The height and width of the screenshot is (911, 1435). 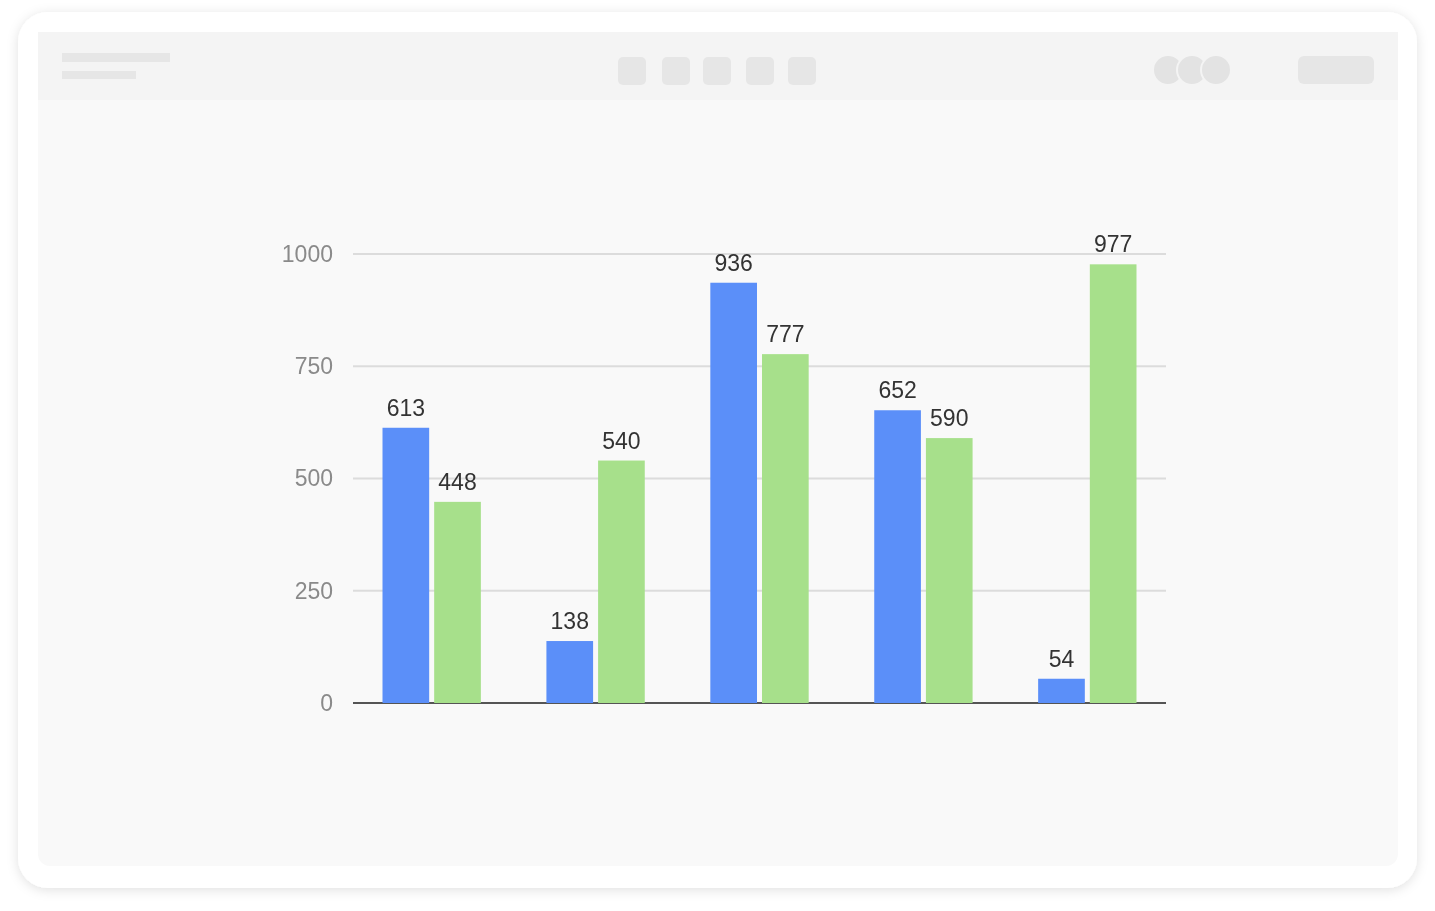 What do you see at coordinates (785, 334) in the screenshot?
I see `data-label: 777` at bounding box center [785, 334].